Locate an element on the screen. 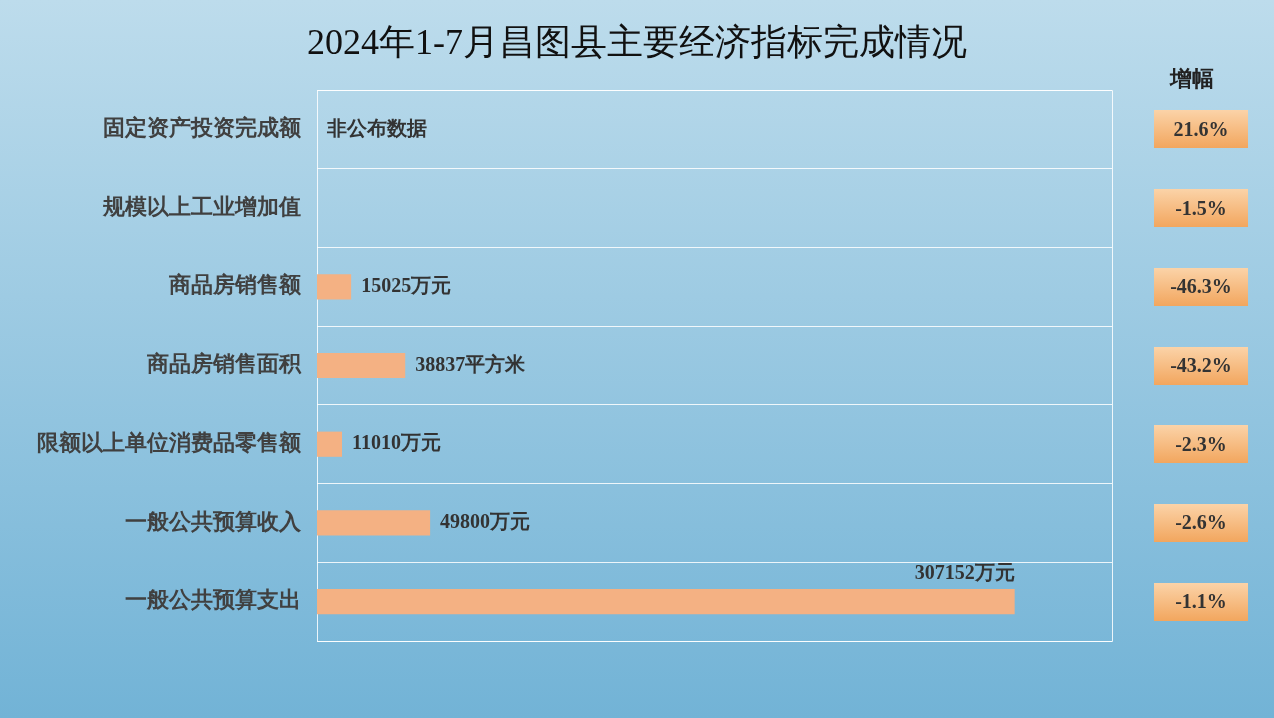  text: -46.3% is located at coordinates (1201, 286).